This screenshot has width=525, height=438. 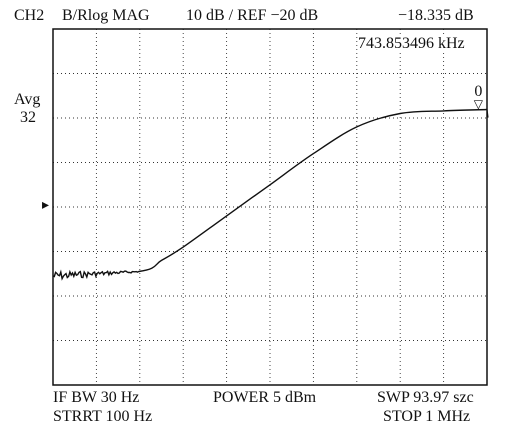 I want to click on marker-triangle-icon: ▽, so click(x=479, y=104).